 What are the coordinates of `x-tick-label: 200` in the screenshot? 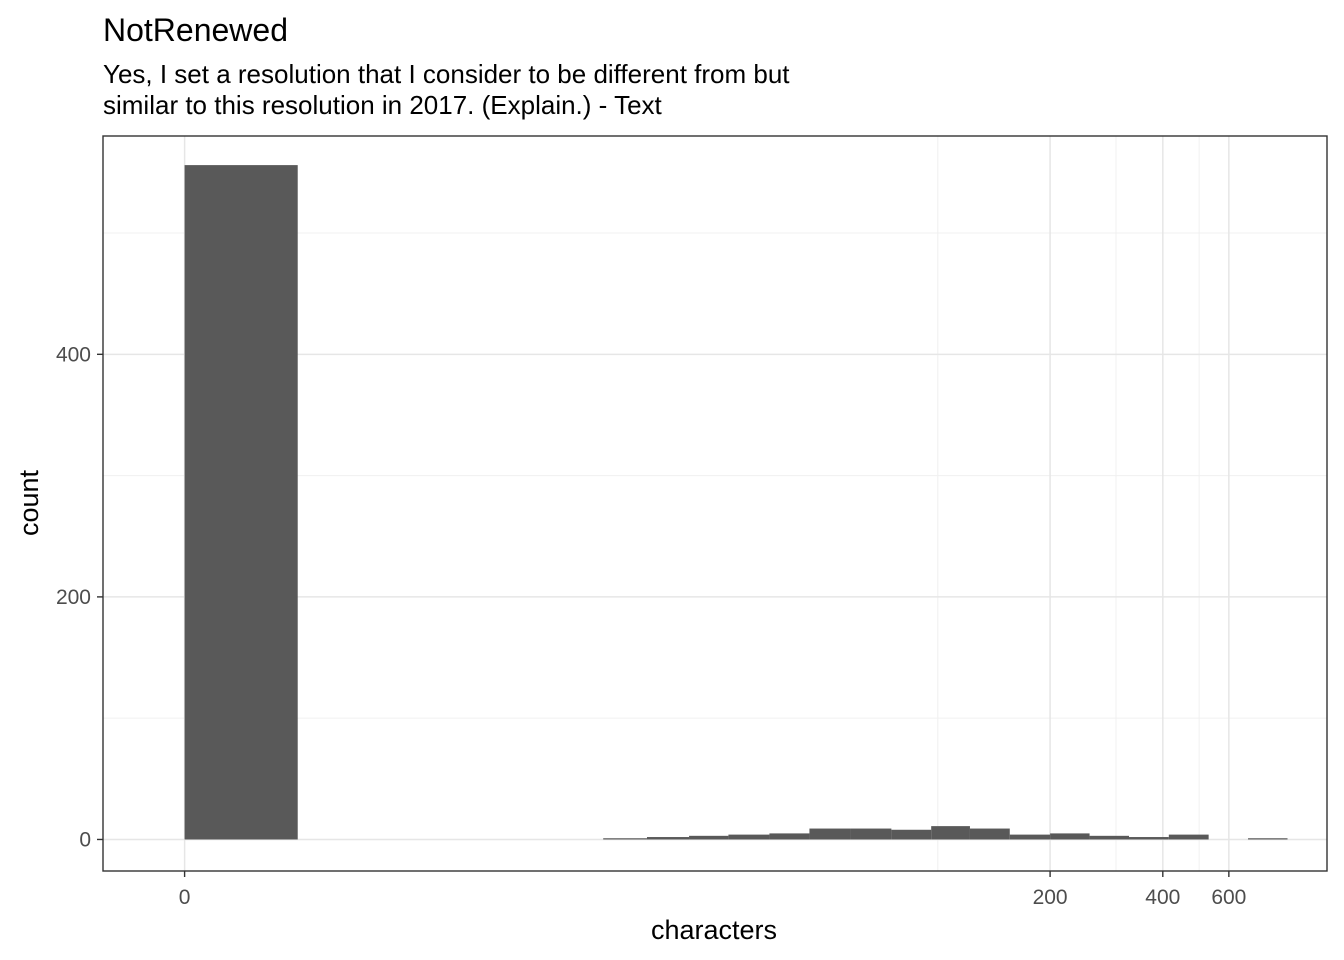 It's located at (1050, 897).